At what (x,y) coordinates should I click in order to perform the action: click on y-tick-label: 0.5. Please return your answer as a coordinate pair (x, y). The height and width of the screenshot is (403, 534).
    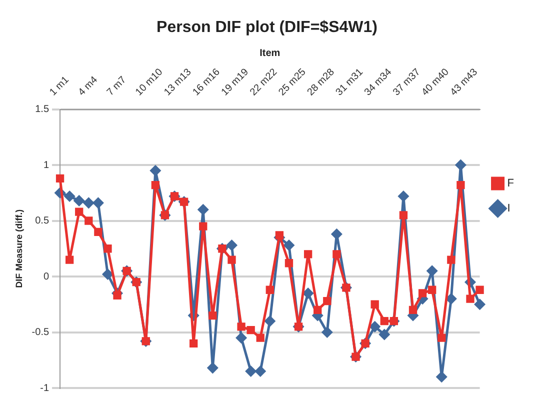
    Looking at the image, I should click on (42, 221).